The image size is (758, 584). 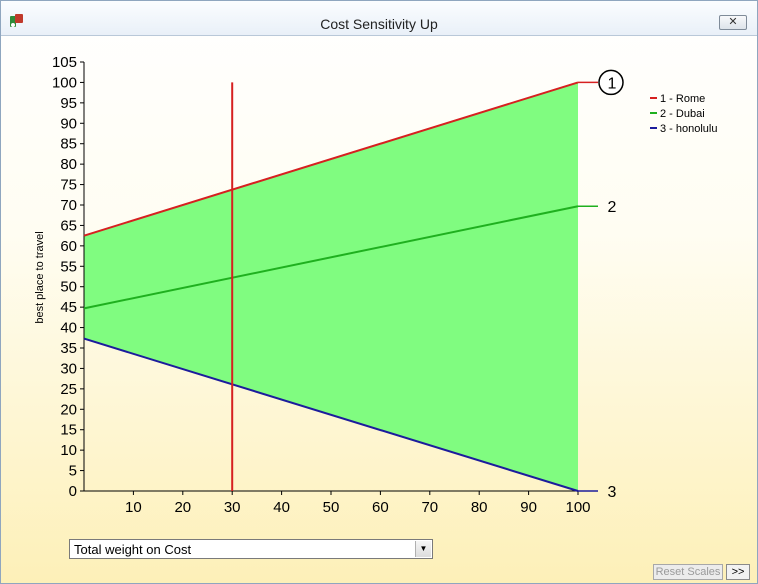 What do you see at coordinates (68, 430) in the screenshot?
I see `y-tick-label: 15` at bounding box center [68, 430].